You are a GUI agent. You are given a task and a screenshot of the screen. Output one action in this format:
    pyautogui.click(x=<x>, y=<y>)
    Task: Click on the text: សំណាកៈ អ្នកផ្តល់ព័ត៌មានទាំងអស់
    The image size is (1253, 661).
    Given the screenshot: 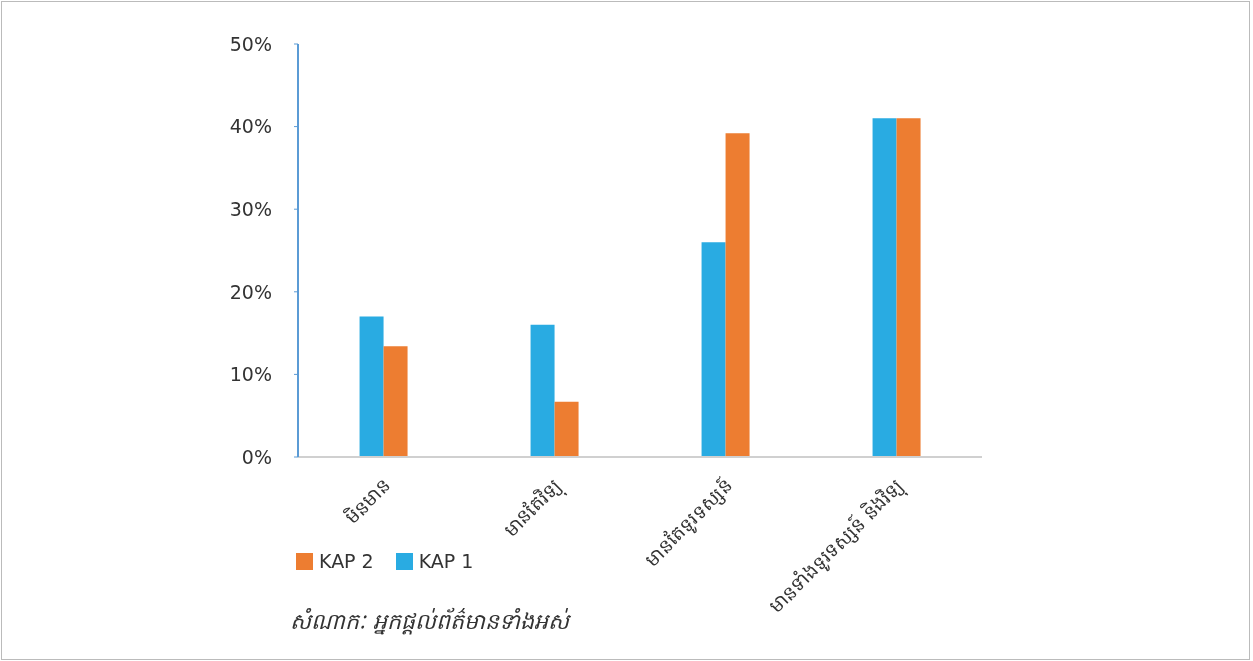 What is the action you would take?
    pyautogui.click(x=429, y=622)
    